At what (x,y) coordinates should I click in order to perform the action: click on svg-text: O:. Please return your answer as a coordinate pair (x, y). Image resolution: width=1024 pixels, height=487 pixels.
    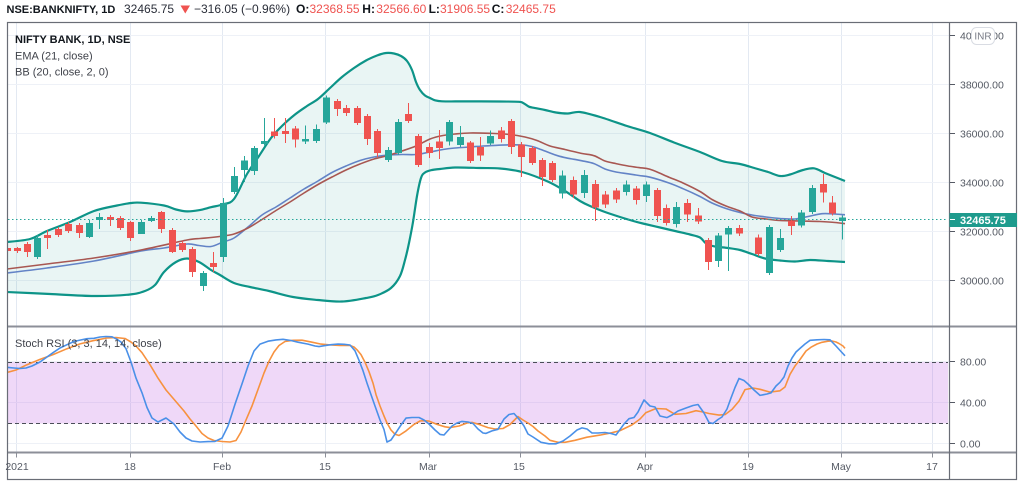
    Looking at the image, I should click on (302, 9).